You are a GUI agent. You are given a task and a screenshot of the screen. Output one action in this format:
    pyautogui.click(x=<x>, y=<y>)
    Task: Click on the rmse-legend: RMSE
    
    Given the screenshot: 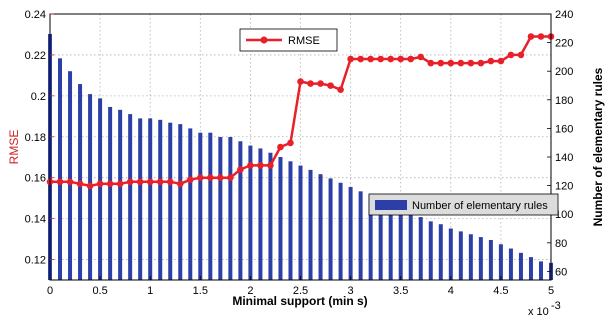 What is the action you would take?
    pyautogui.click(x=288, y=40)
    